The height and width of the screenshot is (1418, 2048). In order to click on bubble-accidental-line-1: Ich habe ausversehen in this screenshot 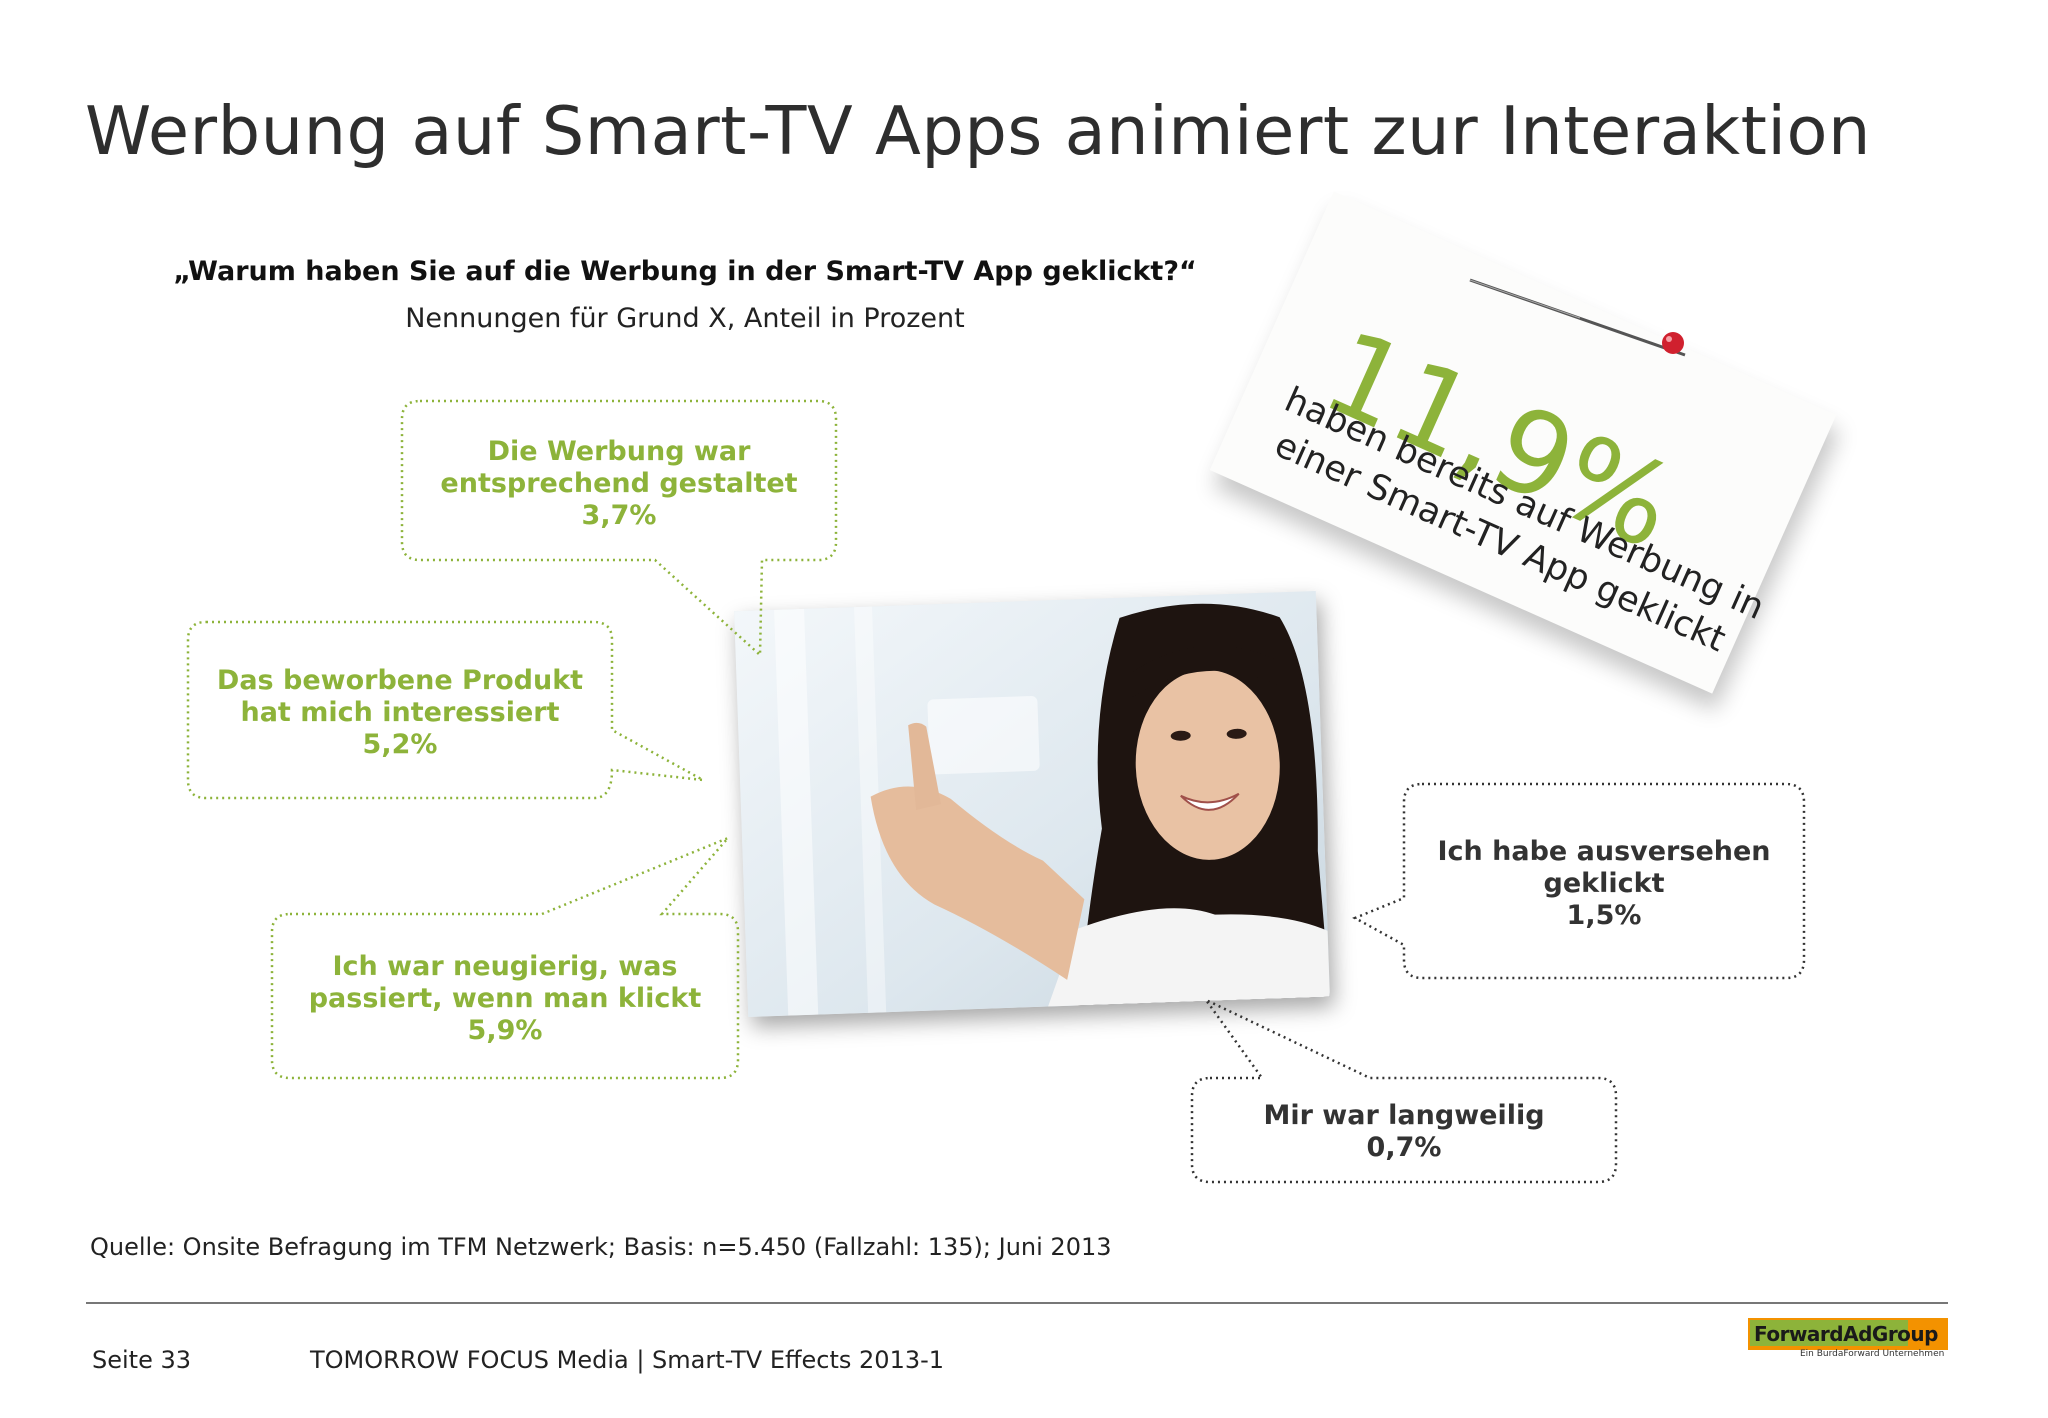, I will do `click(1604, 851)`.